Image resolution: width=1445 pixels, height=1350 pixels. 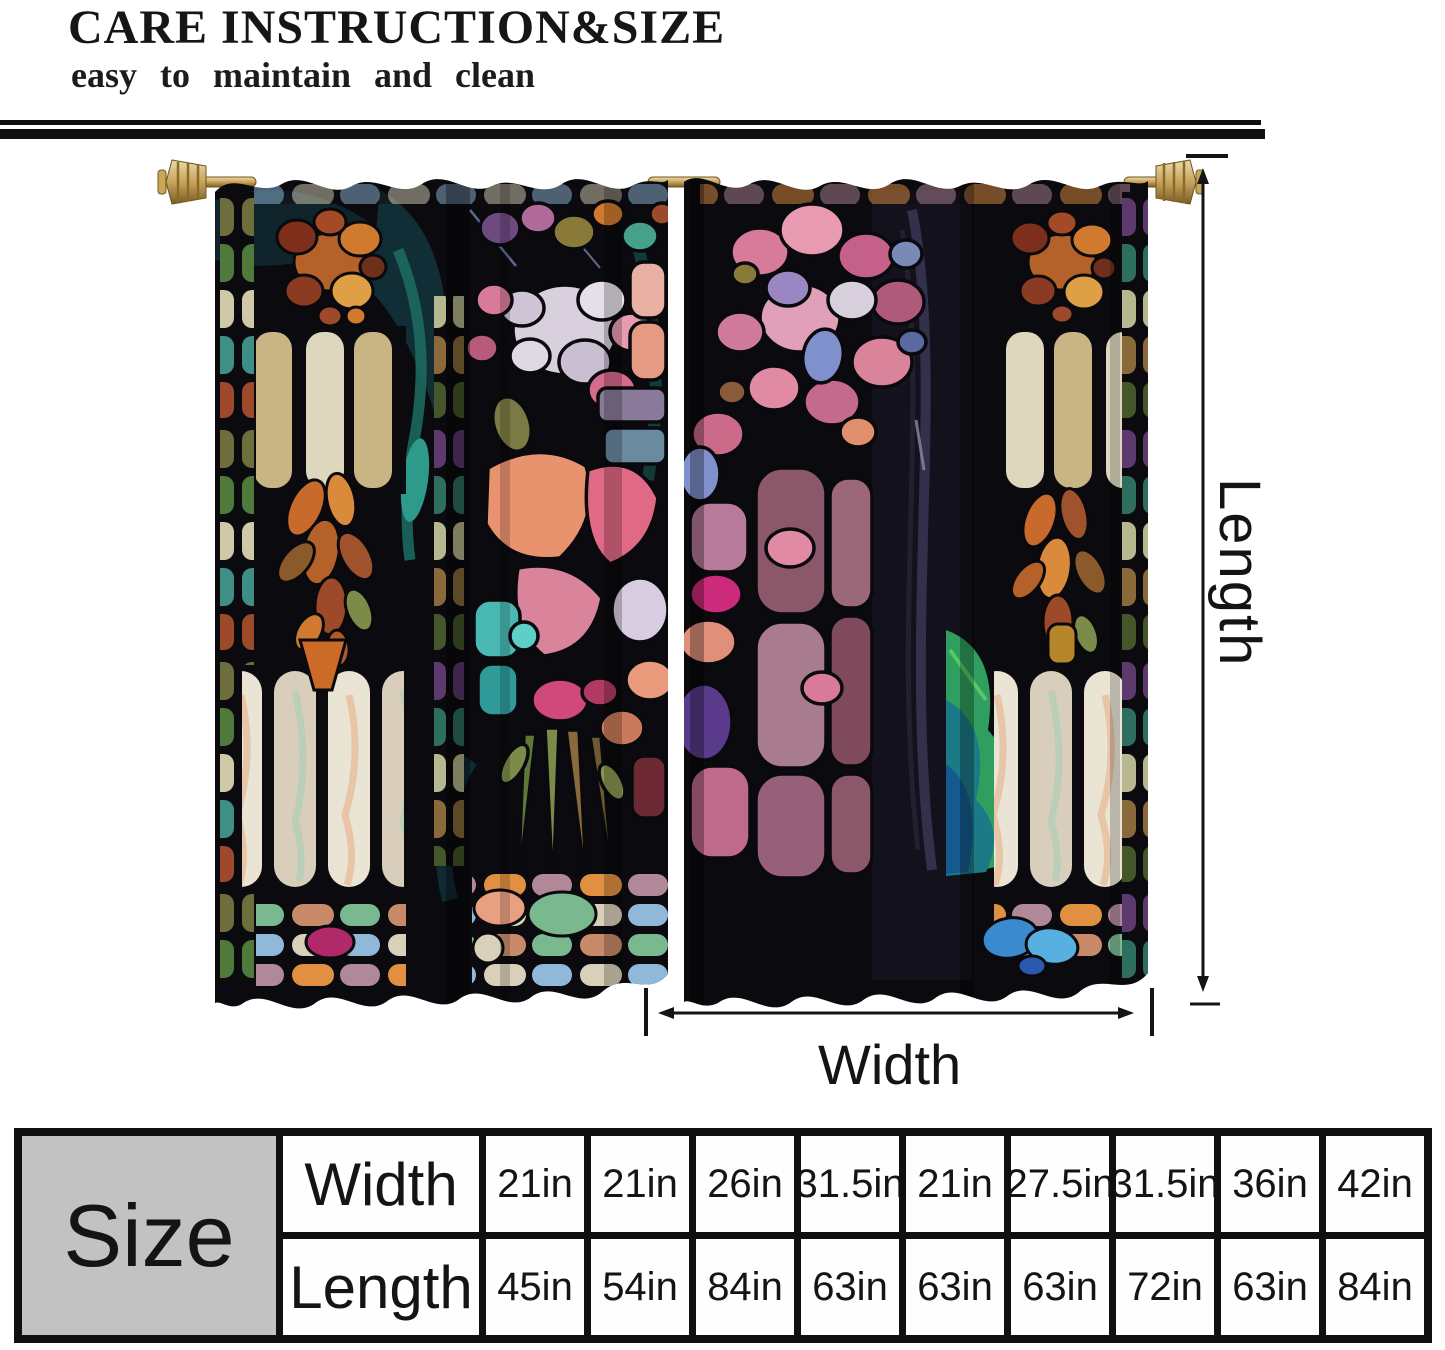 What do you see at coordinates (397, 27) in the screenshot?
I see `page-title: CARE INSTRUCTION&SIZE` at bounding box center [397, 27].